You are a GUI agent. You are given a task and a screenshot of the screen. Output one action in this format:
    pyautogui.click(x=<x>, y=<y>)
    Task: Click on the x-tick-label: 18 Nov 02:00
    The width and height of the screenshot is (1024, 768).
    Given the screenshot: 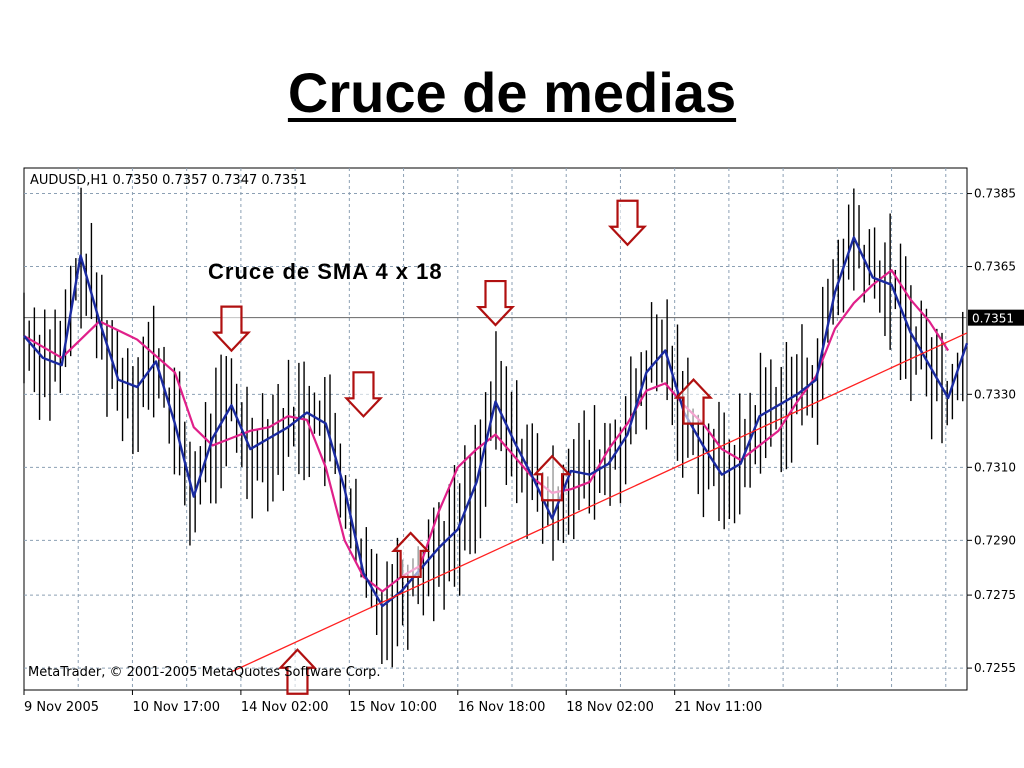 What is the action you would take?
    pyautogui.click(x=610, y=707)
    